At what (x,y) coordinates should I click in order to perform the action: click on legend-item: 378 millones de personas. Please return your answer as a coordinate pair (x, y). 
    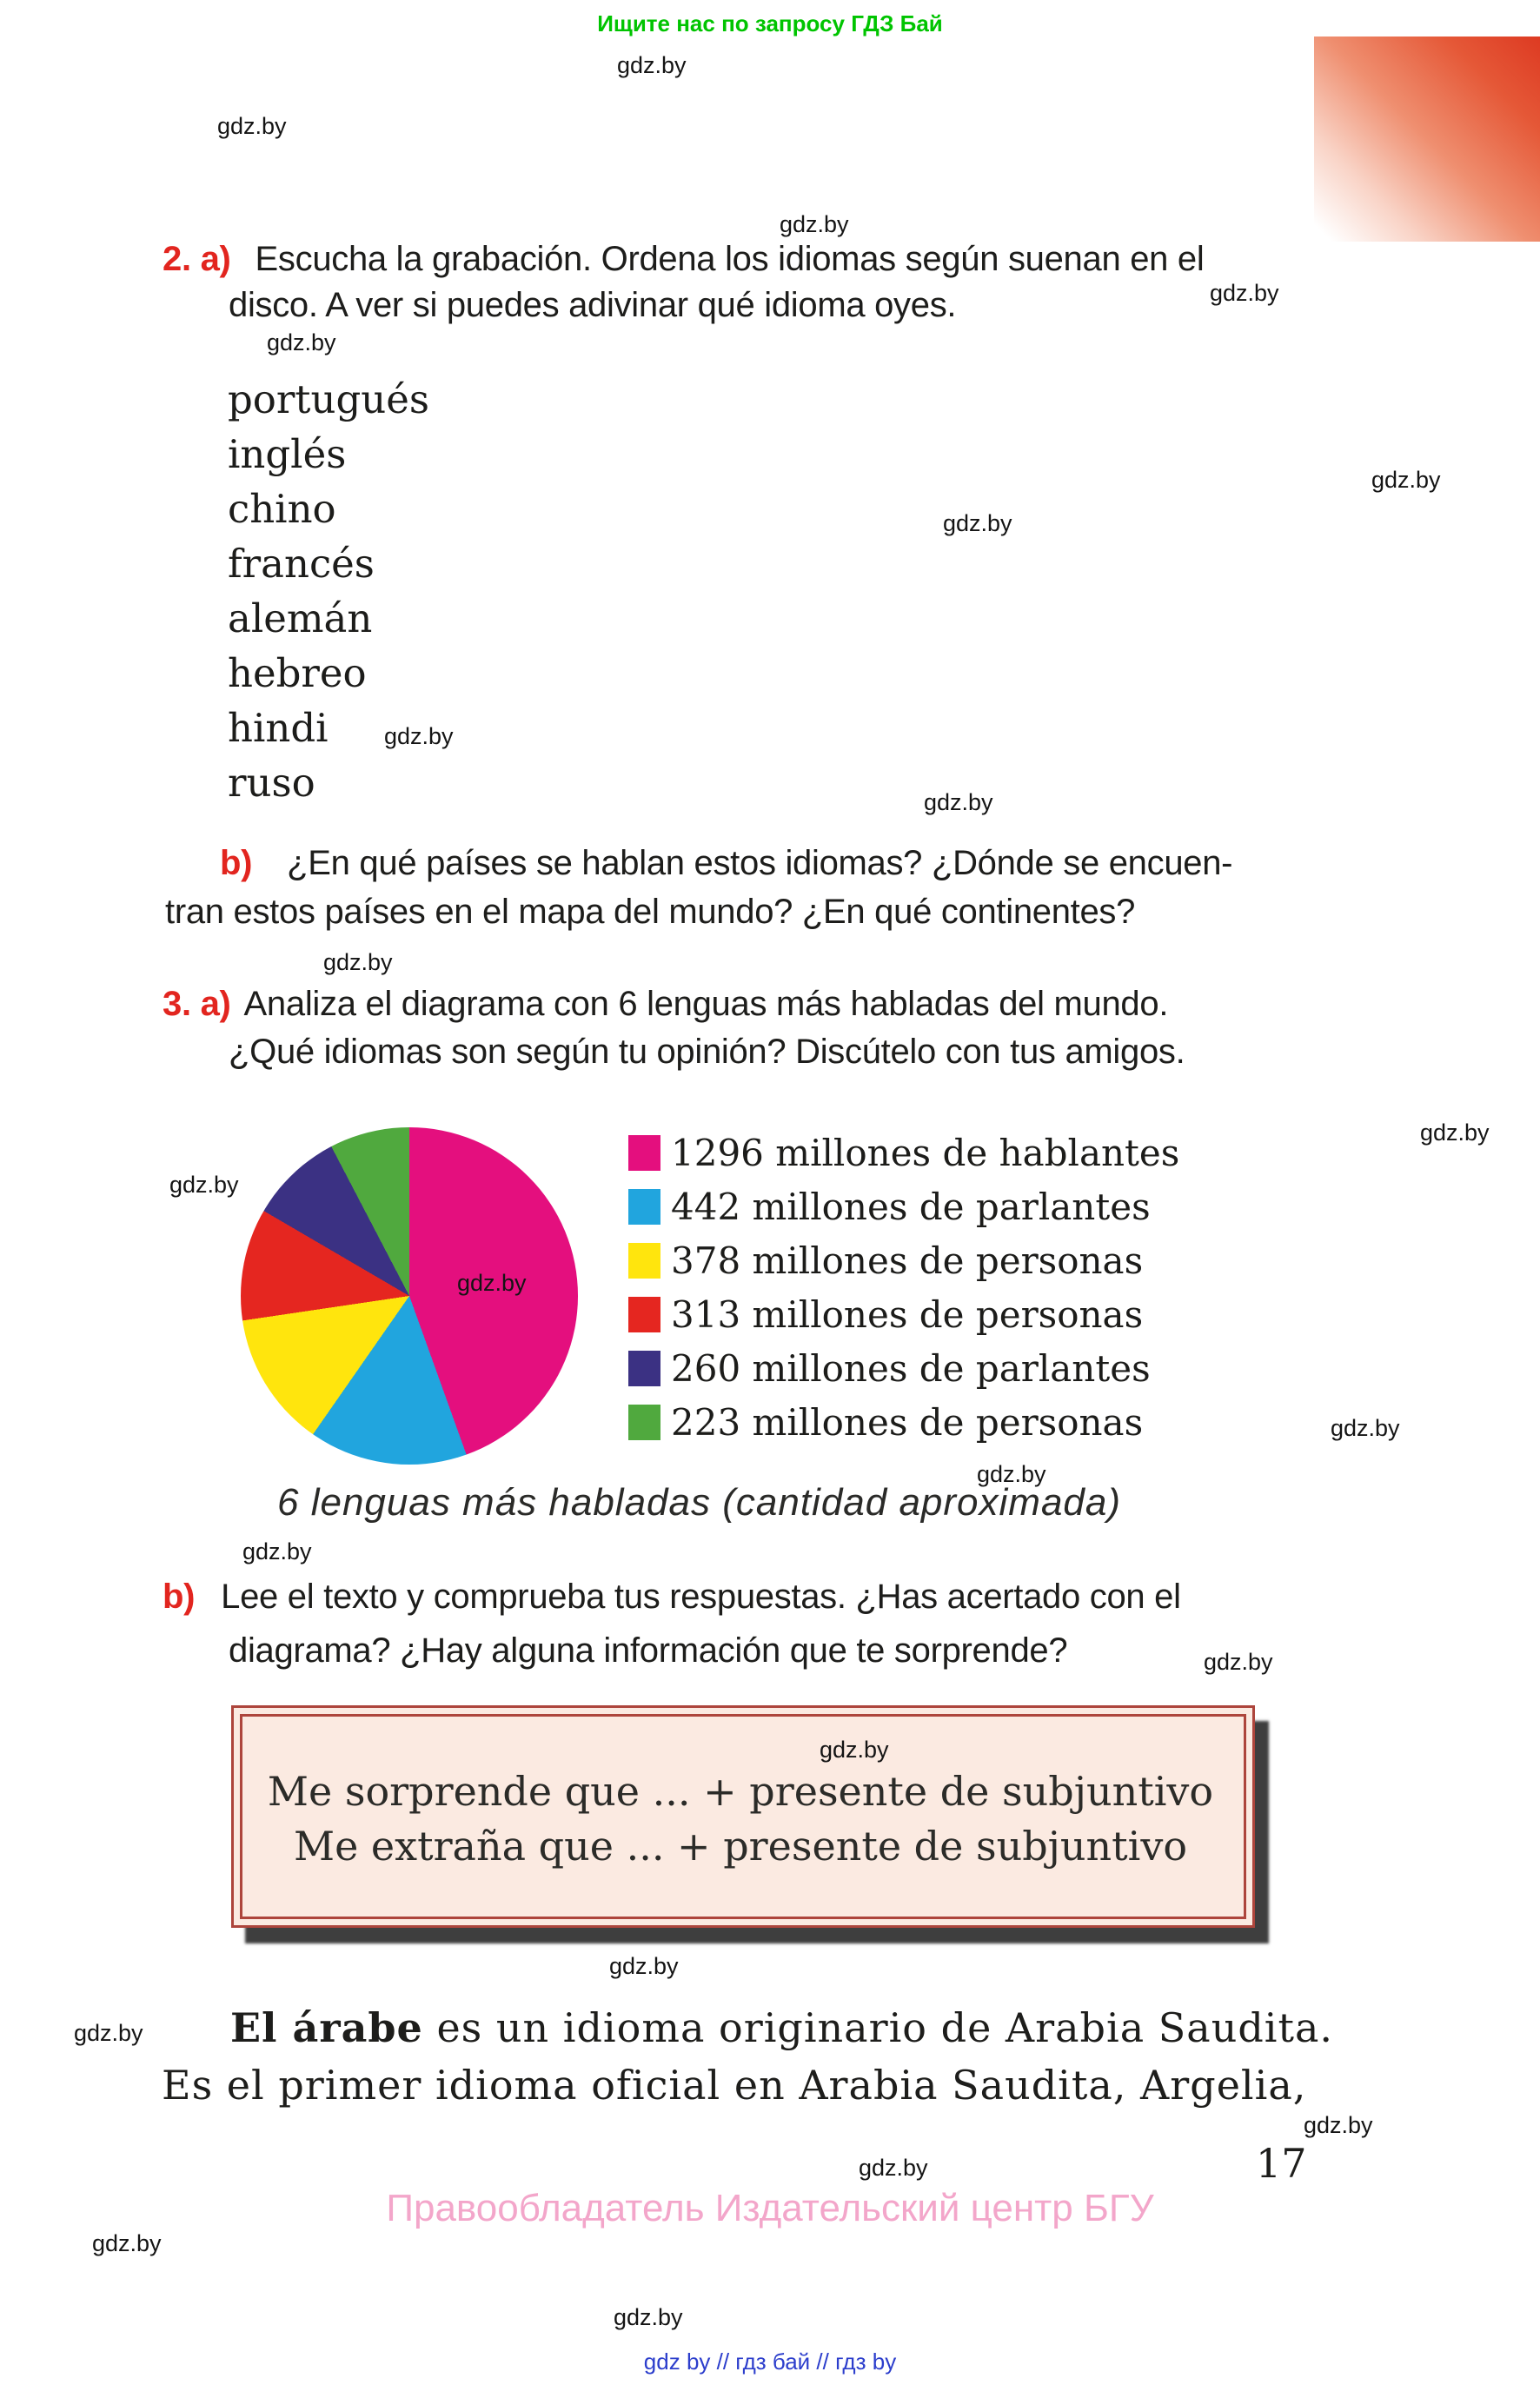
    Looking at the image, I should click on (885, 1260).